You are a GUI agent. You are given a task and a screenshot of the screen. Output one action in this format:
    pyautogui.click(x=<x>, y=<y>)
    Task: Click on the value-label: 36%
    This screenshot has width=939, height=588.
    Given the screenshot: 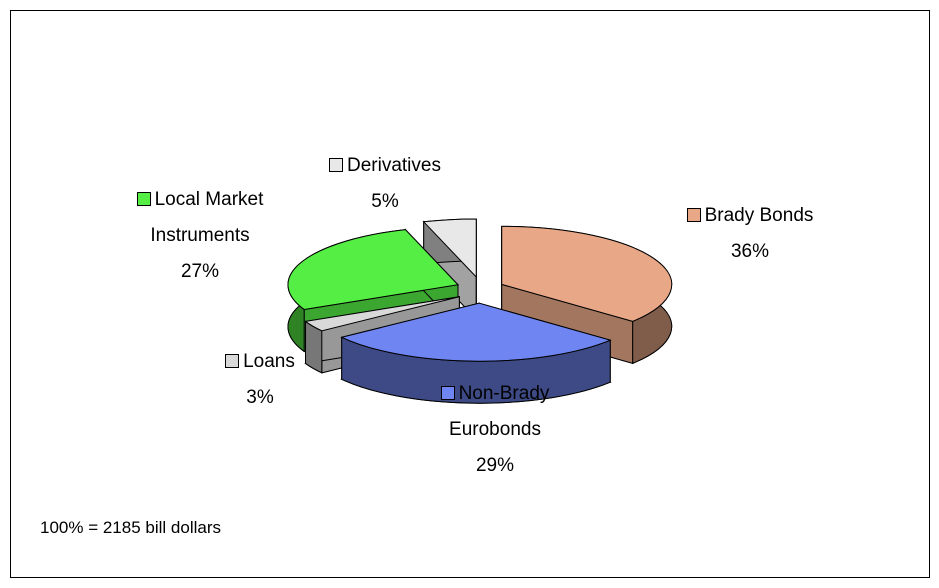 What is the action you would take?
    pyautogui.click(x=750, y=251)
    